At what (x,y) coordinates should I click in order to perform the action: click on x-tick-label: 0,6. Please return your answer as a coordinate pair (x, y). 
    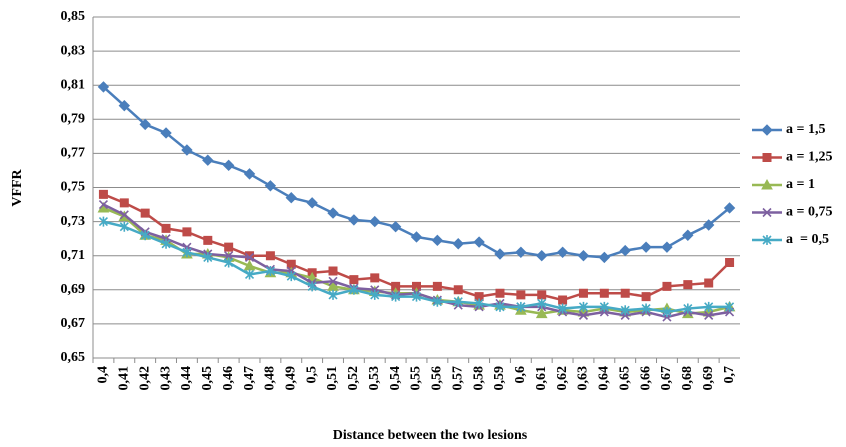
    Looking at the image, I should click on (520, 375).